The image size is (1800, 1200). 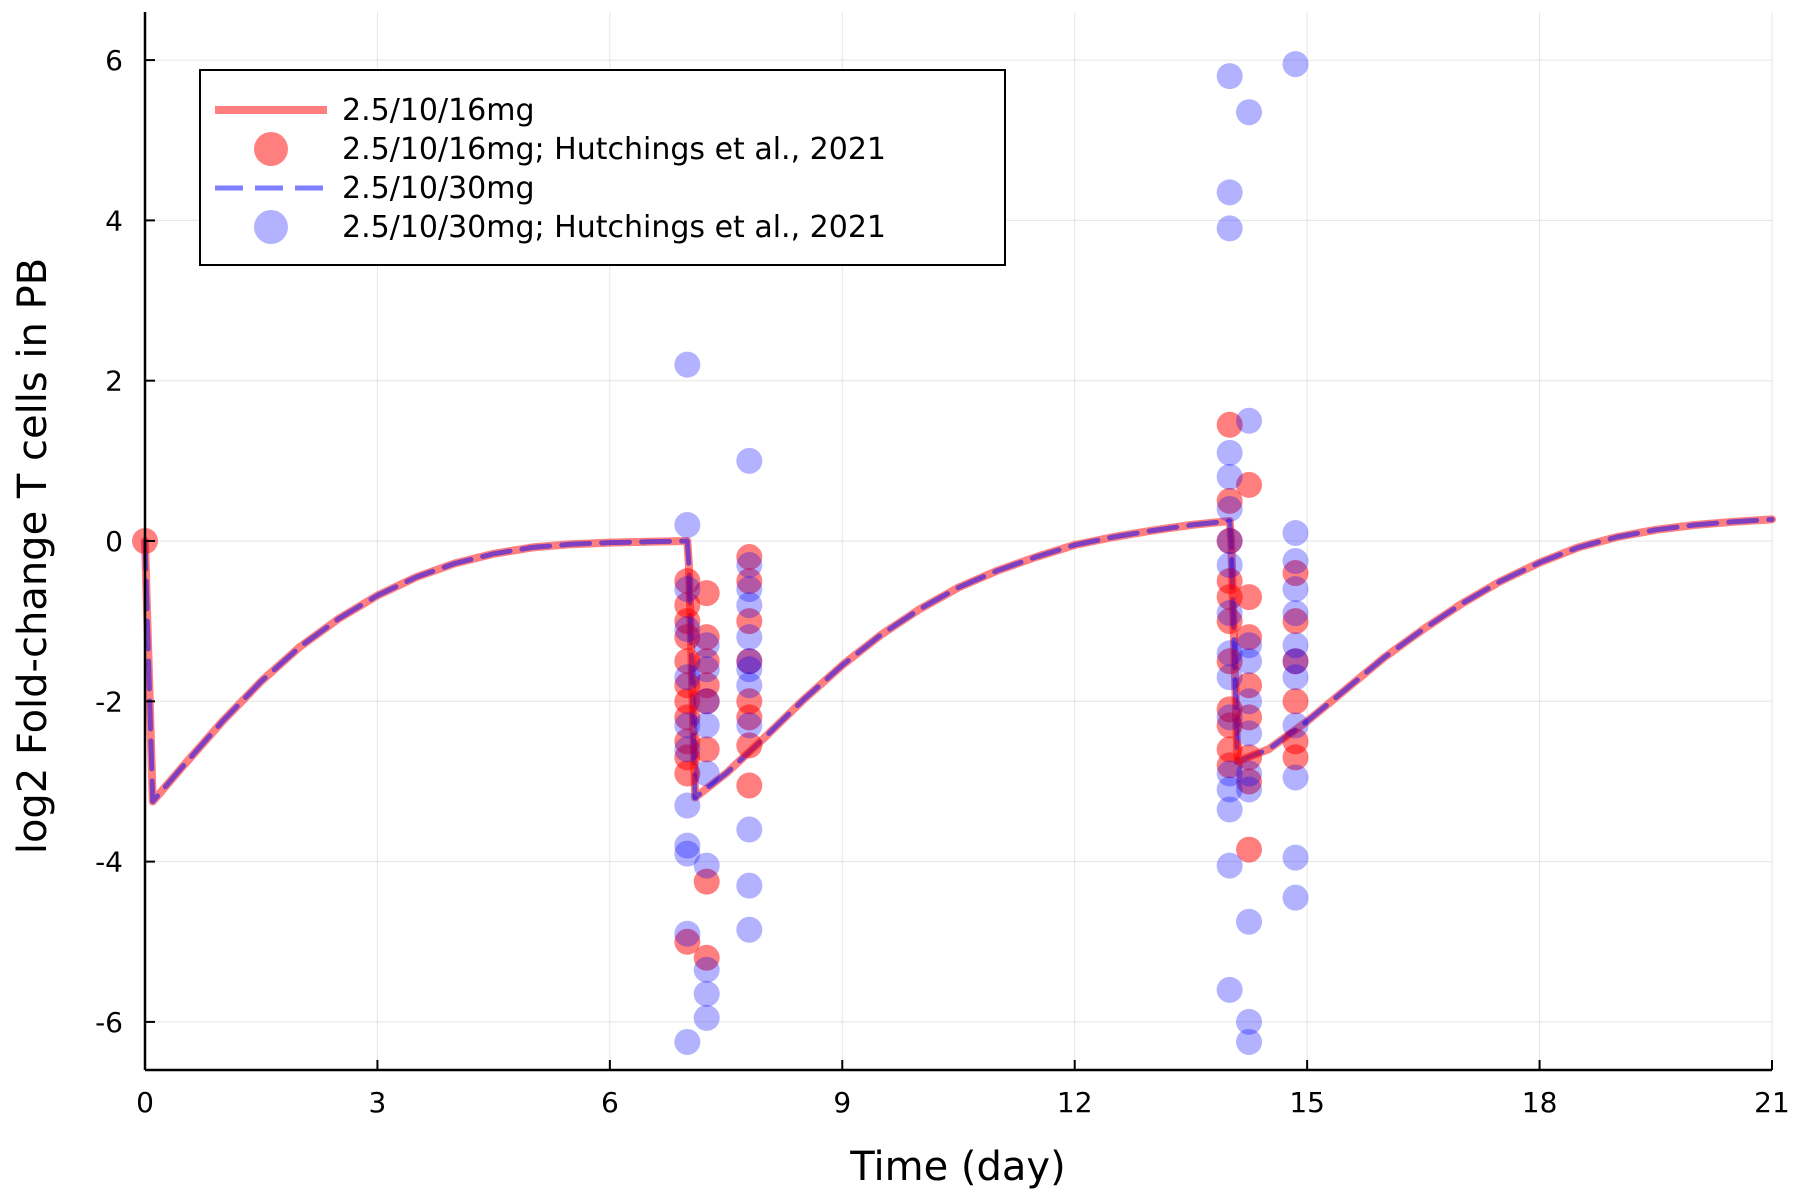 I want to click on y-tick-label: 6, so click(x=114, y=60).